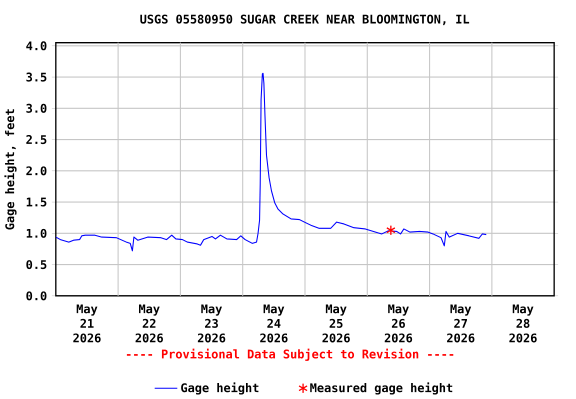 This screenshot has height=399, width=576. What do you see at coordinates (336, 323) in the screenshot?
I see `x-tick-label: May 25 2026` at bounding box center [336, 323].